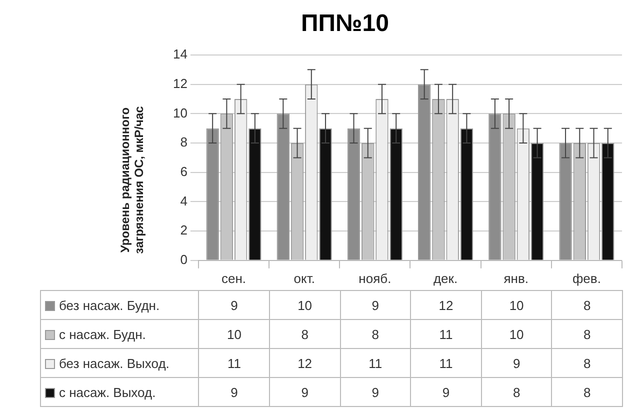 This screenshot has width=630, height=414. What do you see at coordinates (180, 83) in the screenshot?
I see `y-tick-label: 12` at bounding box center [180, 83].